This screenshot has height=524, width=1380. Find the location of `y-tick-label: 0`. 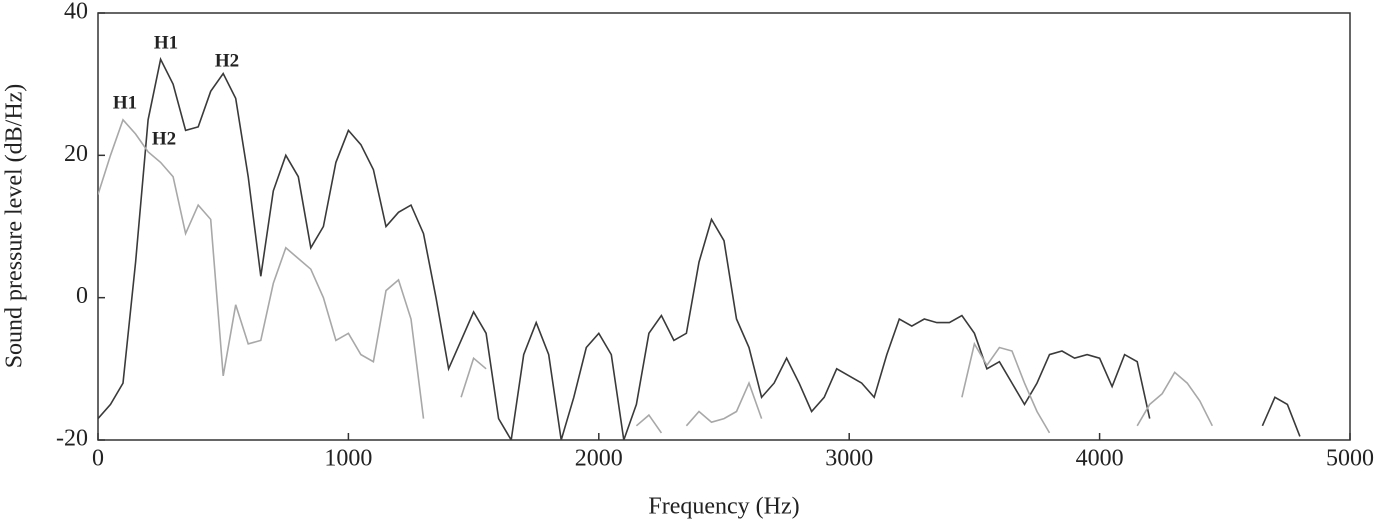

y-tick-label: 0 is located at coordinates (82, 296).